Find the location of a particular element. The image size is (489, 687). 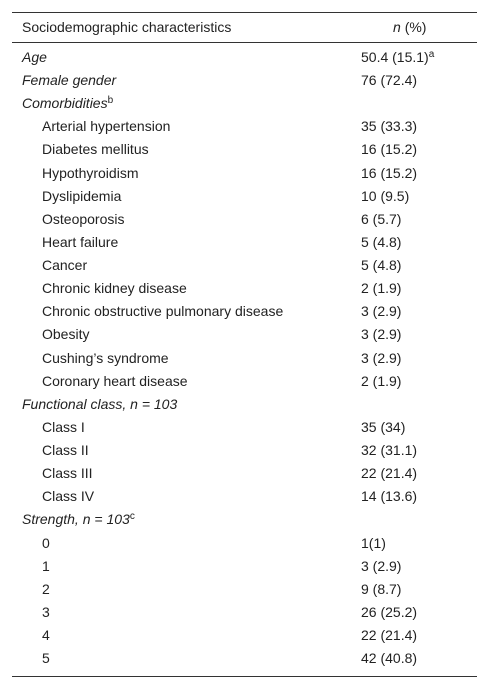

label-text: Class III is located at coordinates (67, 473).